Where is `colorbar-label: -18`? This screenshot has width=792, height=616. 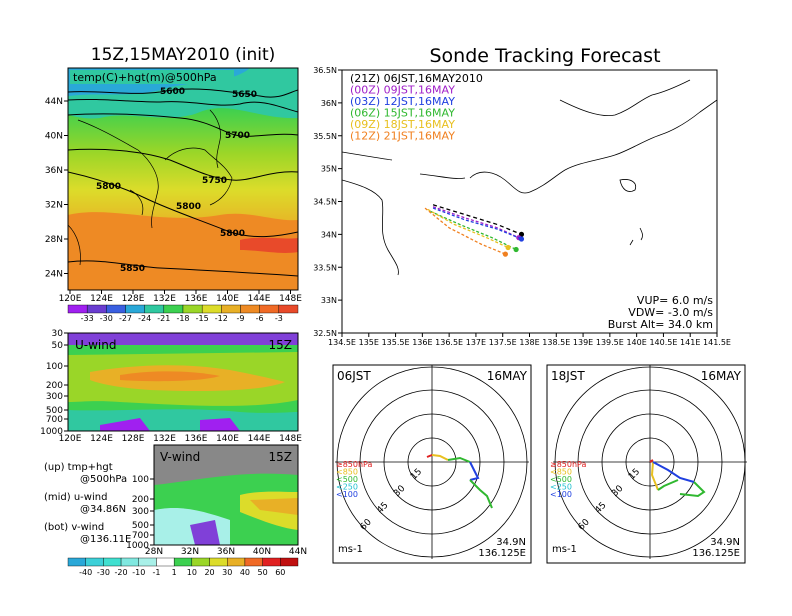 colorbar-label: -18 is located at coordinates (182, 318).